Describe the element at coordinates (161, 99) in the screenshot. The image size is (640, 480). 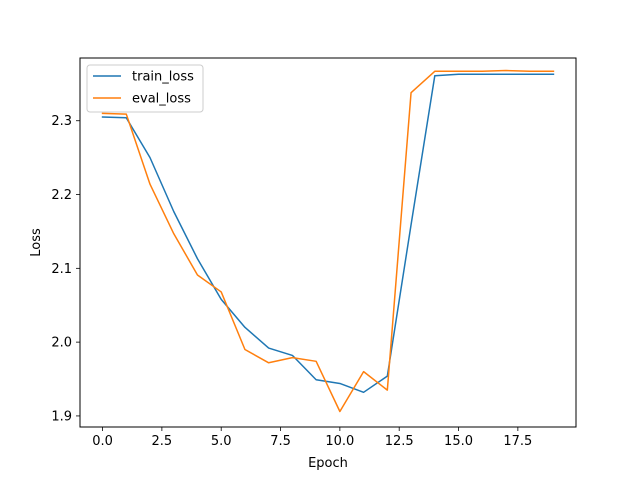
I see `legend-label: eval_loss` at that location.